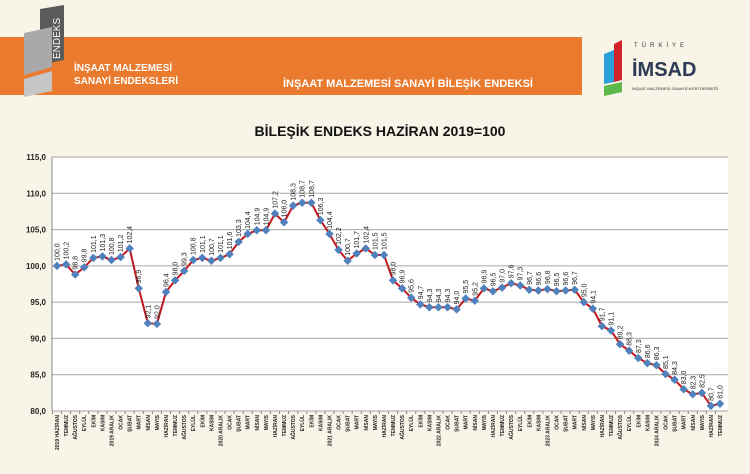 The image size is (750, 474). I want to click on data-label: 81,0, so click(721, 392).